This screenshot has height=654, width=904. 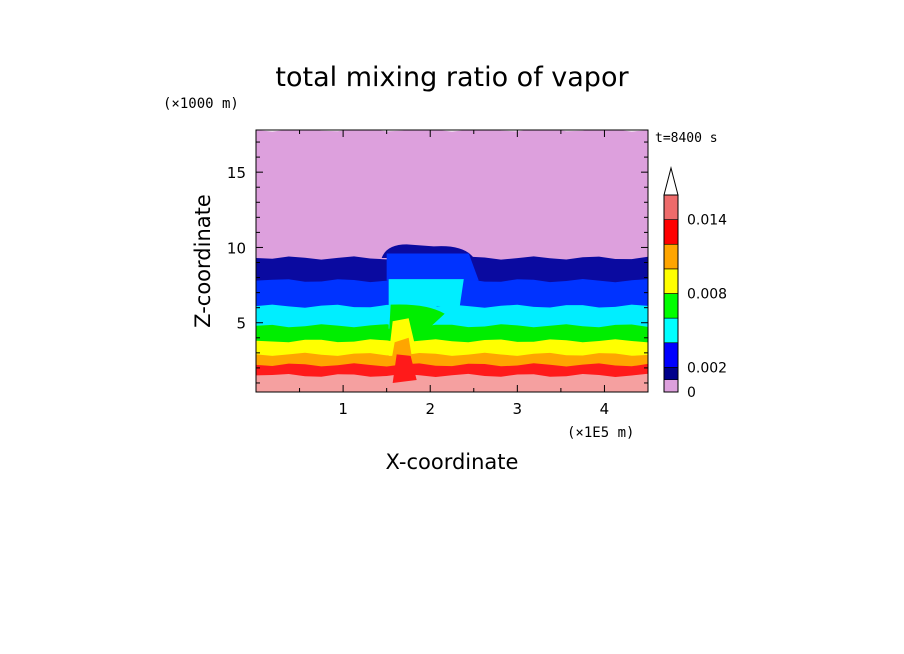 What do you see at coordinates (203, 261) in the screenshot?
I see `y-axis-label: Z-coordinate` at bounding box center [203, 261].